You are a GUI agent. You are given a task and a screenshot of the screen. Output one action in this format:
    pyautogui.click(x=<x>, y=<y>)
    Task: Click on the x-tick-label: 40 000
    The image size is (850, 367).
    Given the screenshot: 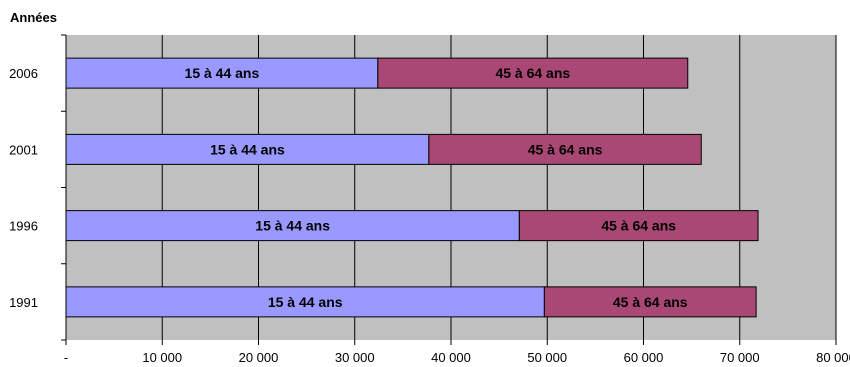 What is the action you would take?
    pyautogui.click(x=451, y=357)
    